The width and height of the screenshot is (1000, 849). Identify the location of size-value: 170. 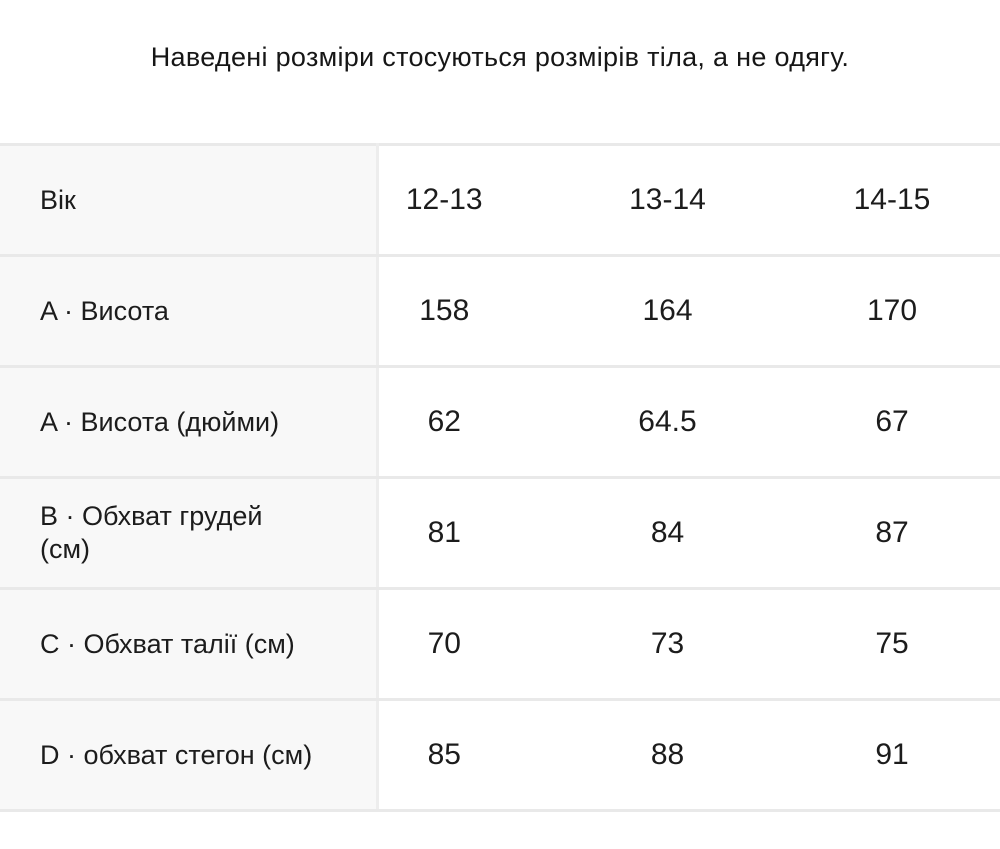
(912, 311).